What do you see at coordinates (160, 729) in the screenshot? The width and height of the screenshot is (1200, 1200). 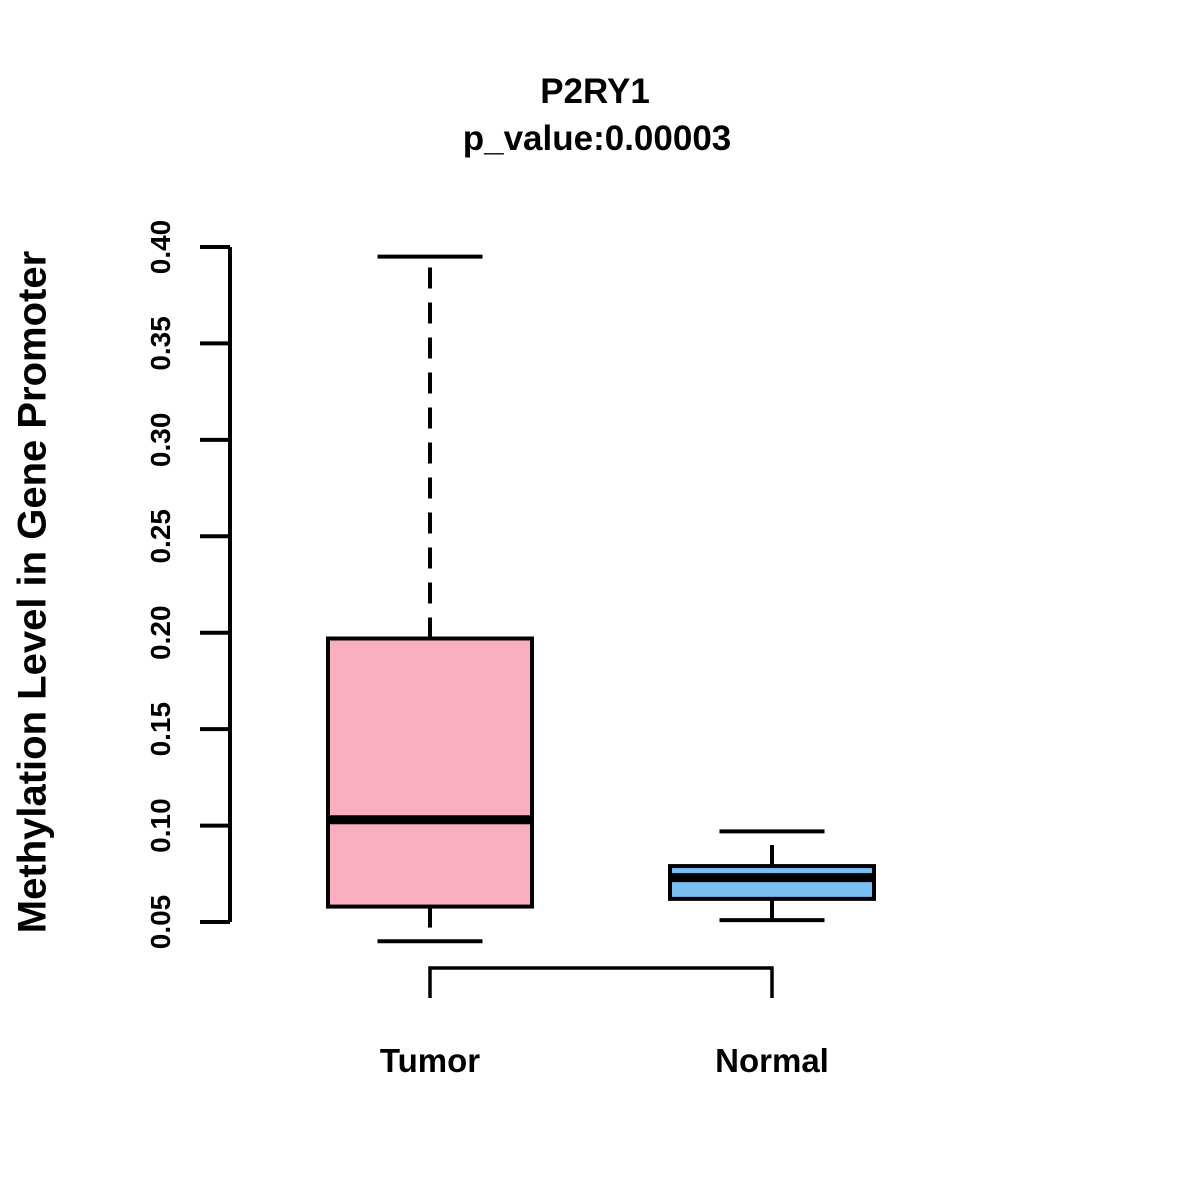 I see `y-tick-label: 0.15` at bounding box center [160, 729].